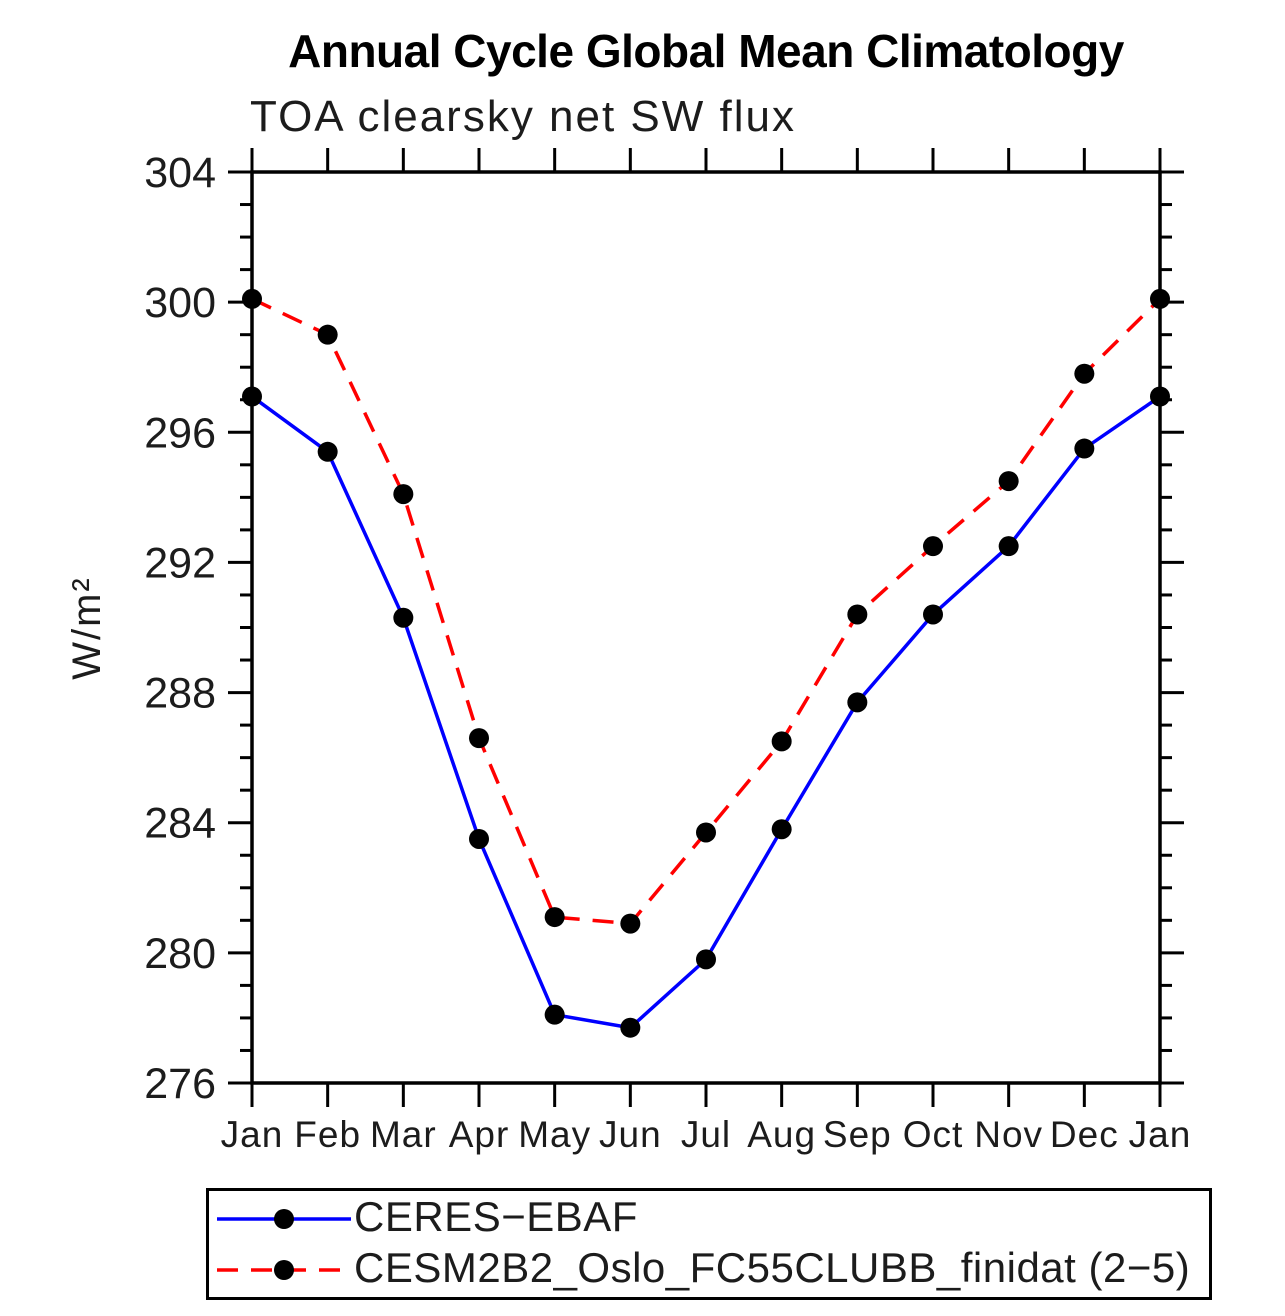 The height and width of the screenshot is (1316, 1285). I want to click on x-tick-label: Mar, so click(403, 1134).